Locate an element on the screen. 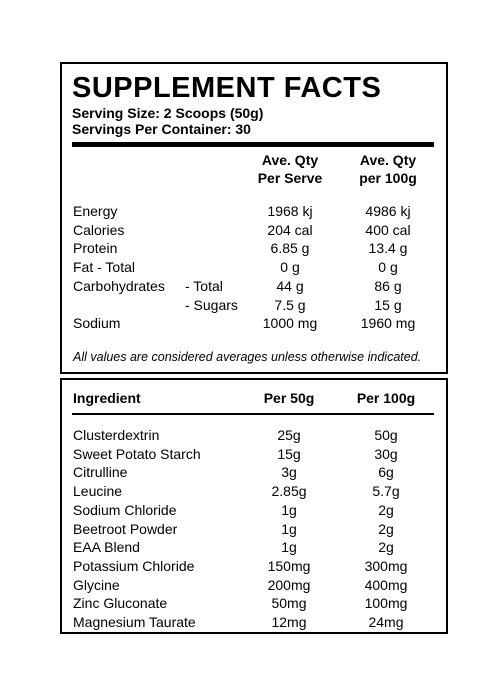 The width and height of the screenshot is (503, 700). title: SUPPLEMENT FACTS is located at coordinates (227, 88).